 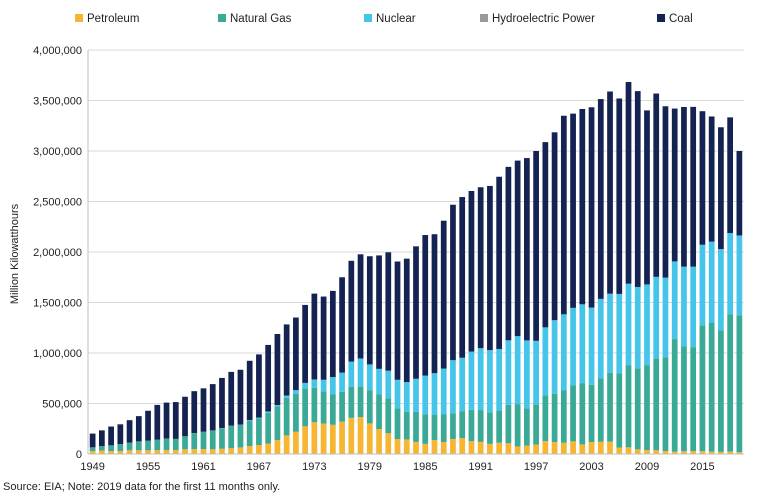 What do you see at coordinates (360, 306) in the screenshot?
I see `bar-coal-1978` at bounding box center [360, 306].